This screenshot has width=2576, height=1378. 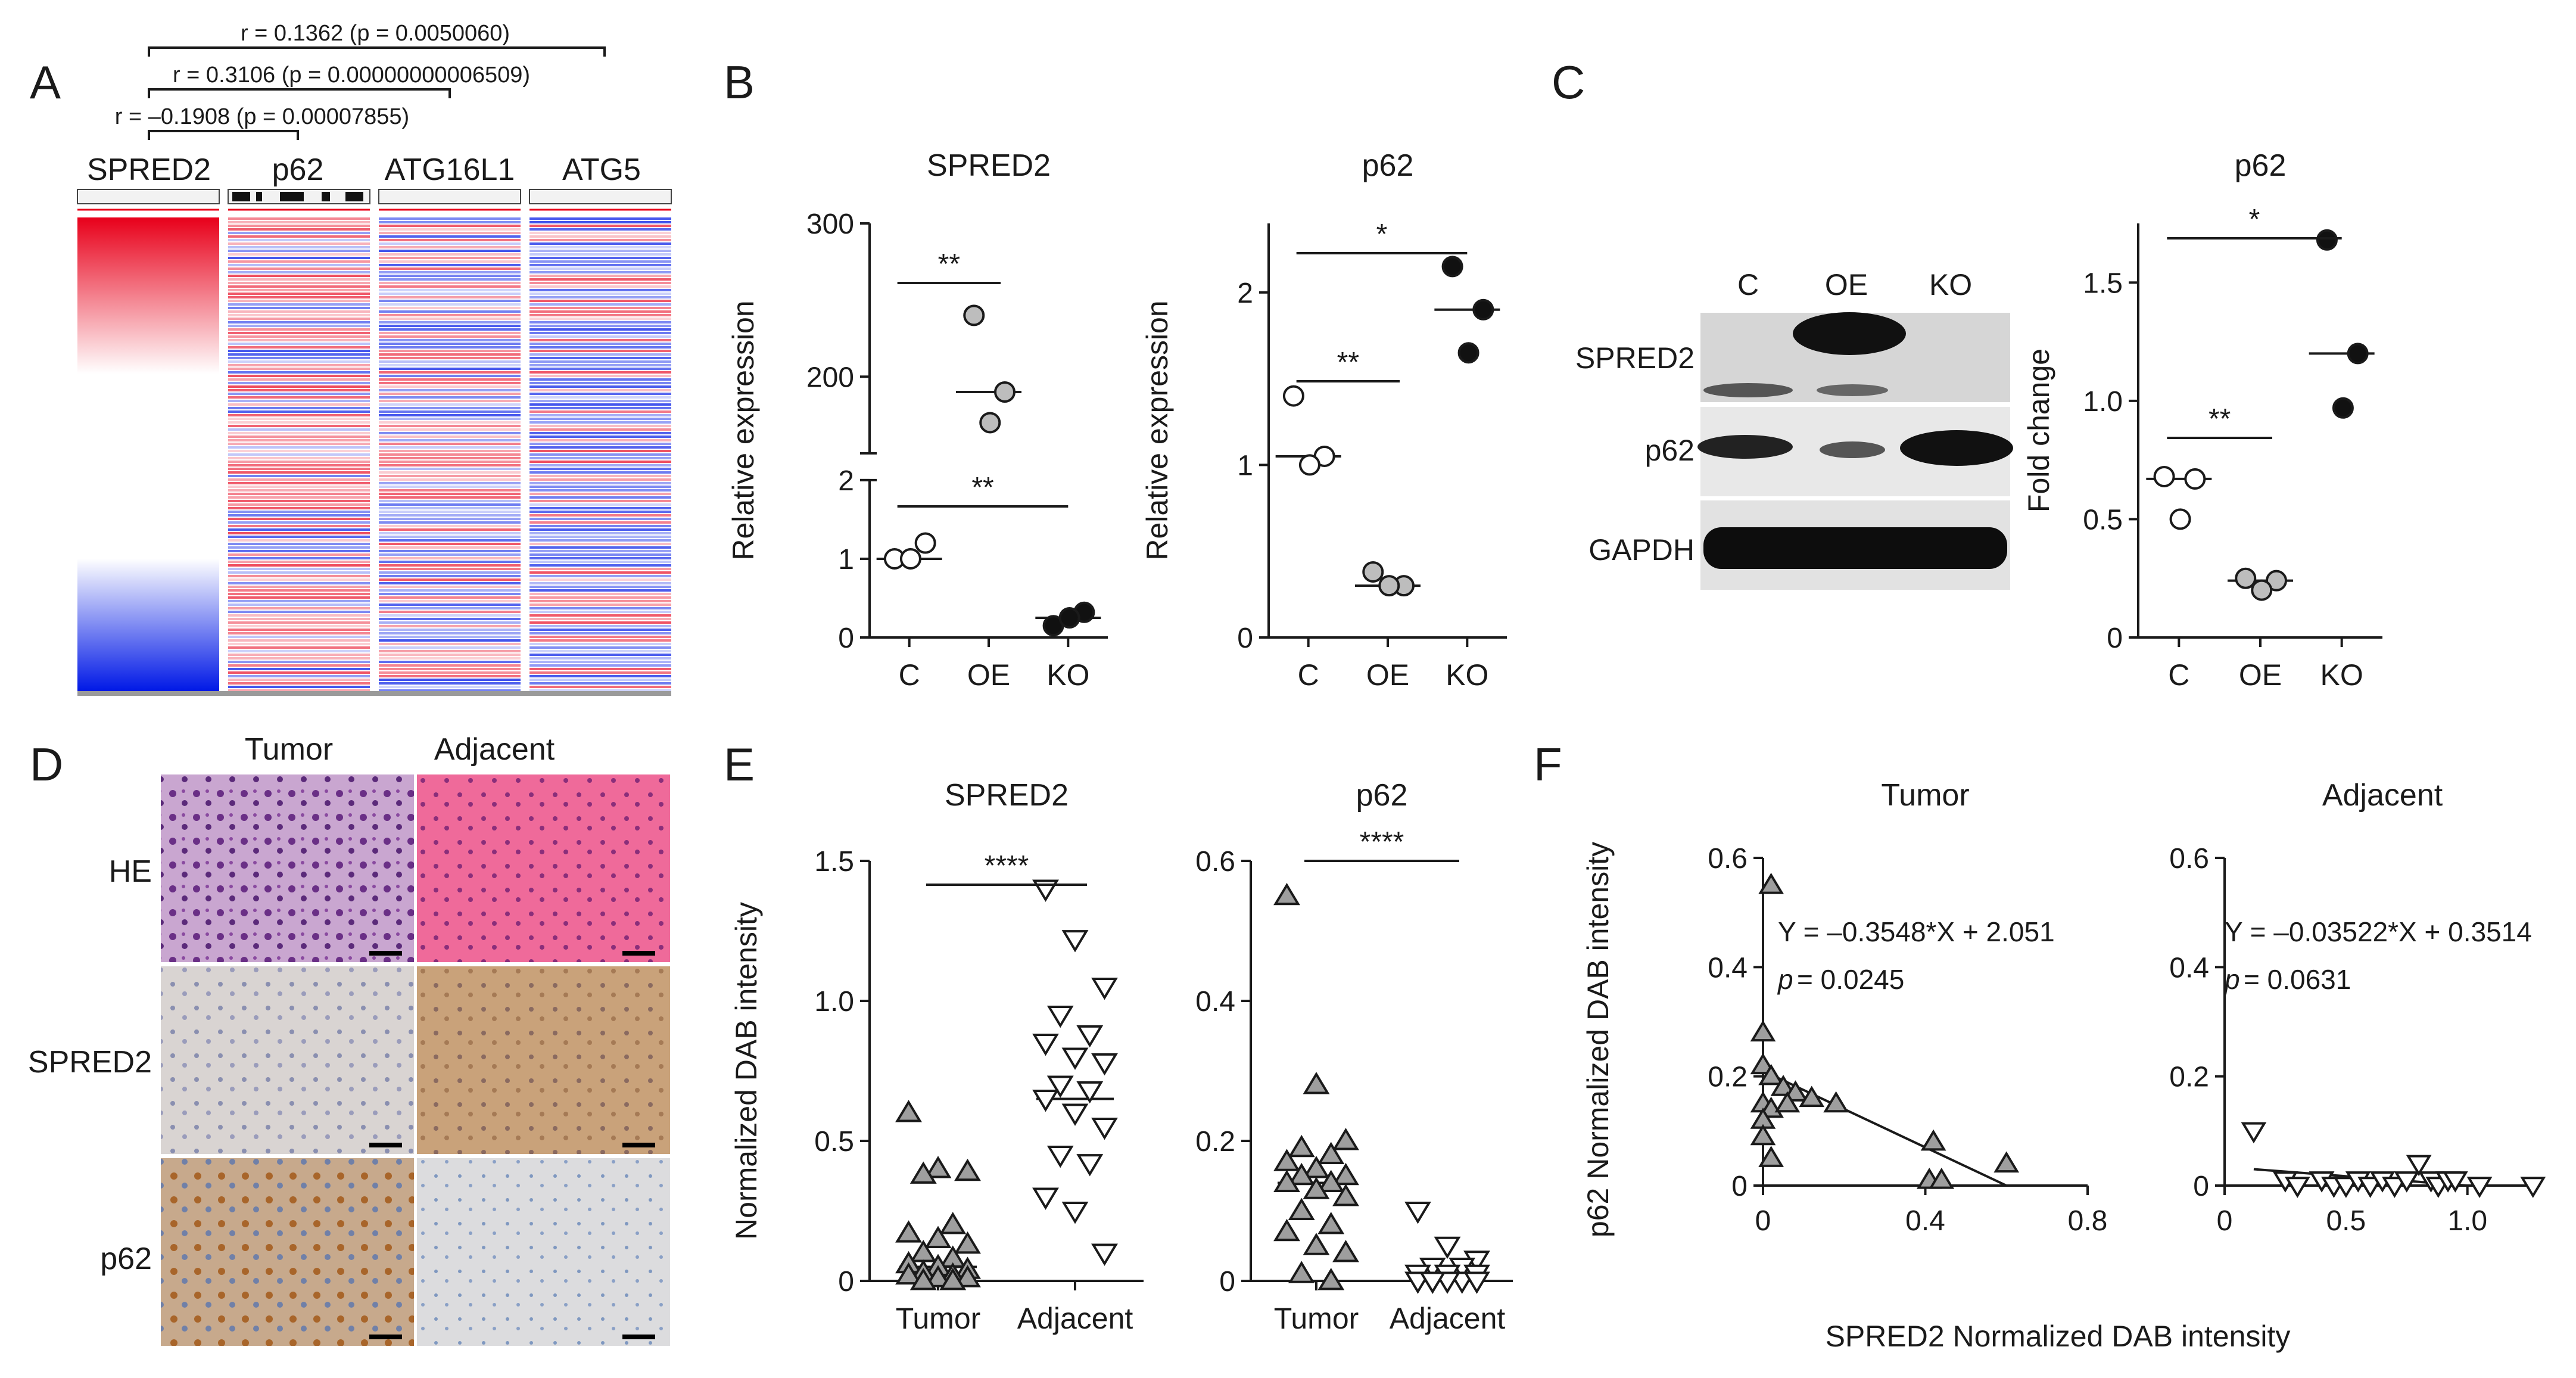 What do you see at coordinates (1917, 931) in the screenshot?
I see `regression-equation: Y = –0.3548*X + 2.051` at bounding box center [1917, 931].